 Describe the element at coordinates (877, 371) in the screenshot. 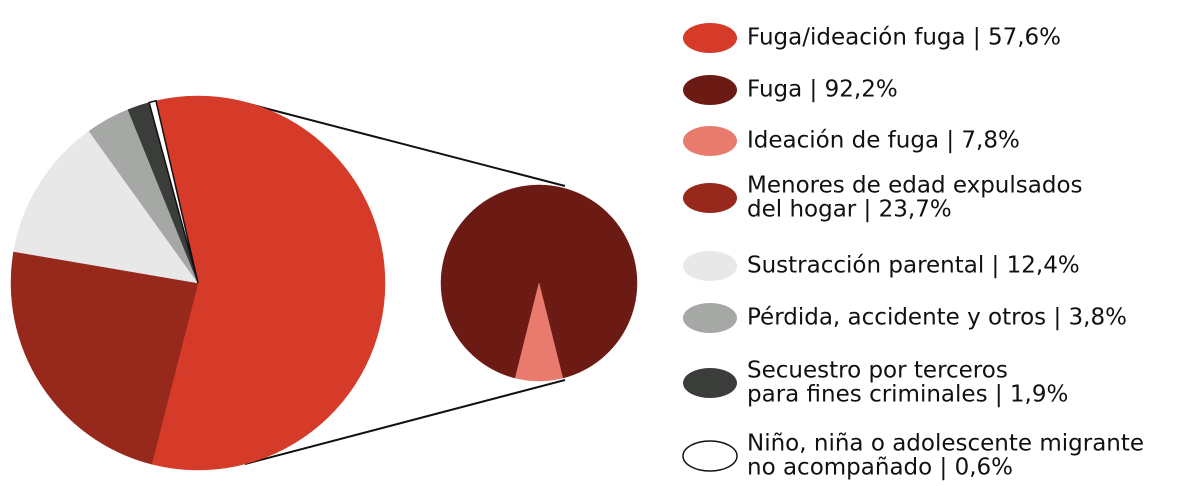

I see `legend-label: Secuestro por terceros` at that location.